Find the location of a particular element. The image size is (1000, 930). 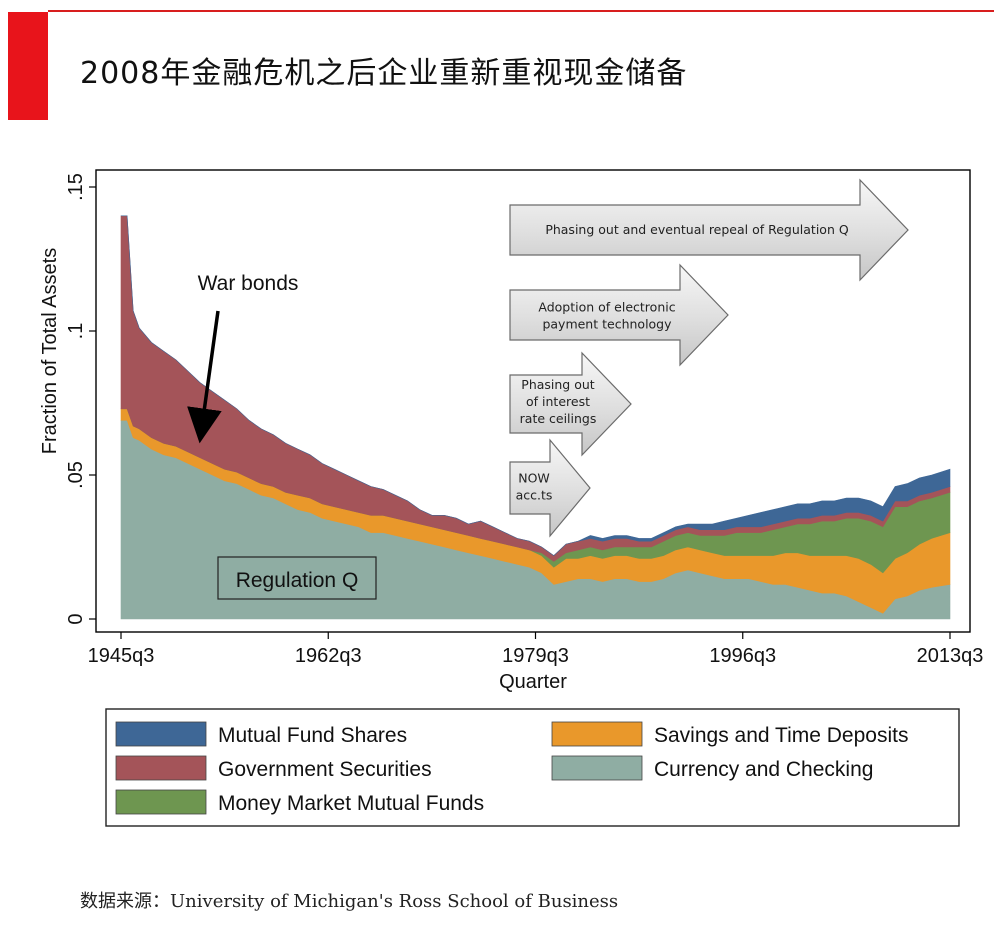

policy-arrow-3-label: of interest is located at coordinates (558, 401).